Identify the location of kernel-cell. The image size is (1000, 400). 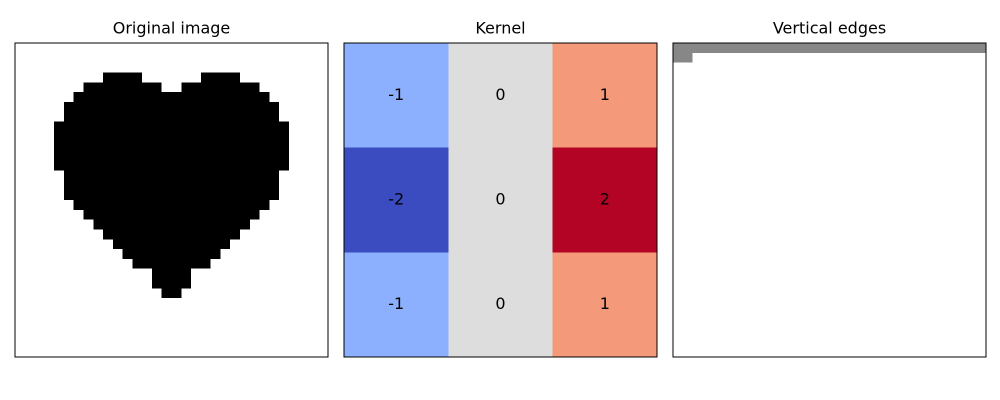
(500, 200).